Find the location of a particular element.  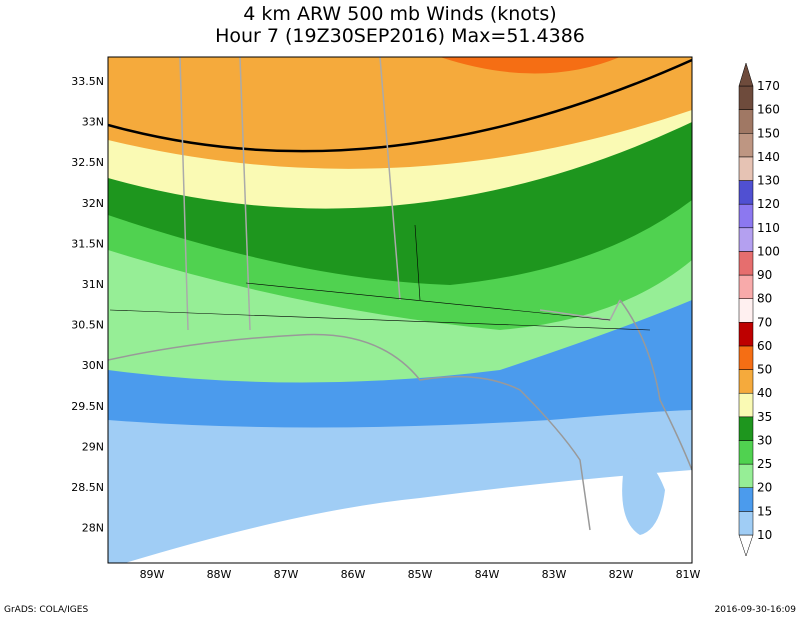

lat-label: 32N is located at coordinates (93, 203).